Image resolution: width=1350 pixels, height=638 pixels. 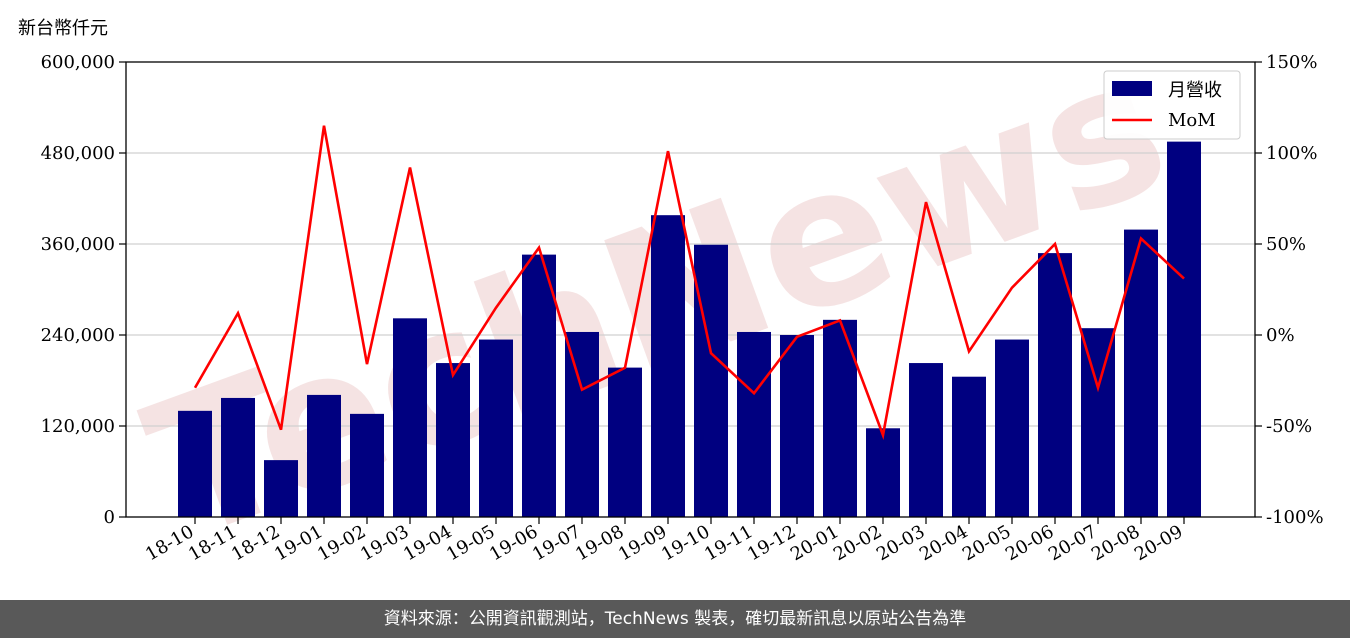 I want to click on x-tick-label: 19-04, so click(x=427, y=543).